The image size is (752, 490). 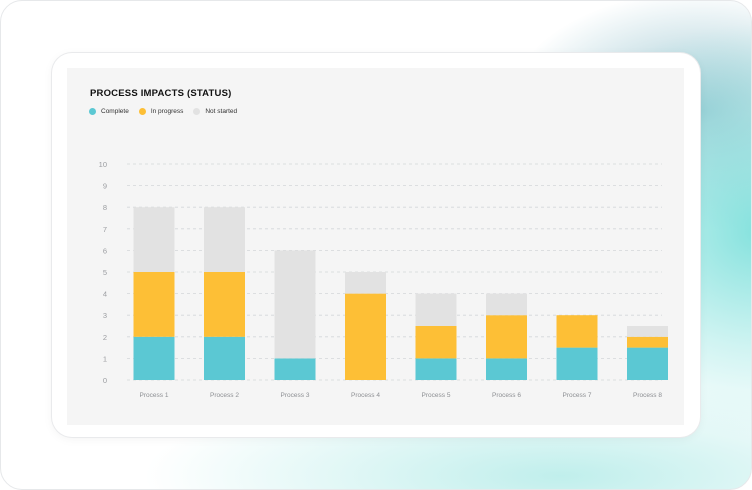 What do you see at coordinates (647, 395) in the screenshot?
I see `x-category-label: Process 8` at bounding box center [647, 395].